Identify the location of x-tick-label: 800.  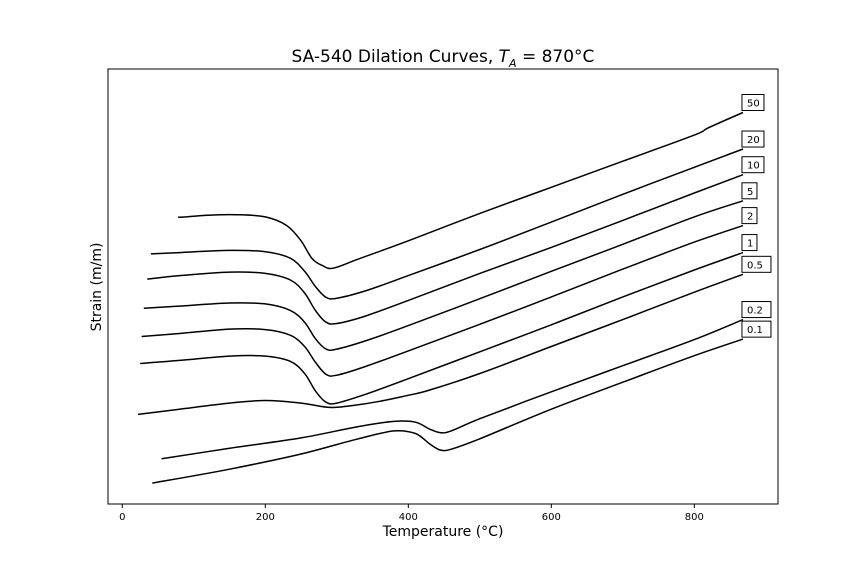
(694, 517).